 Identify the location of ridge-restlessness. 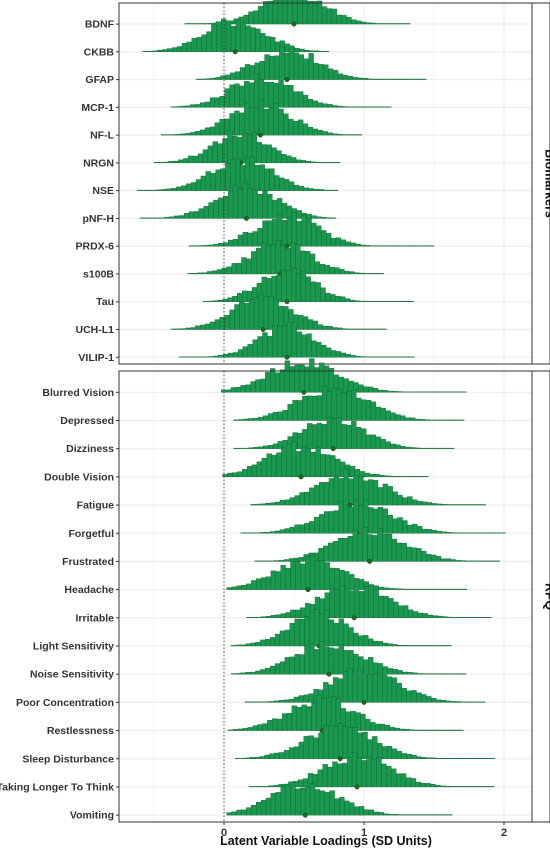
(346, 714).